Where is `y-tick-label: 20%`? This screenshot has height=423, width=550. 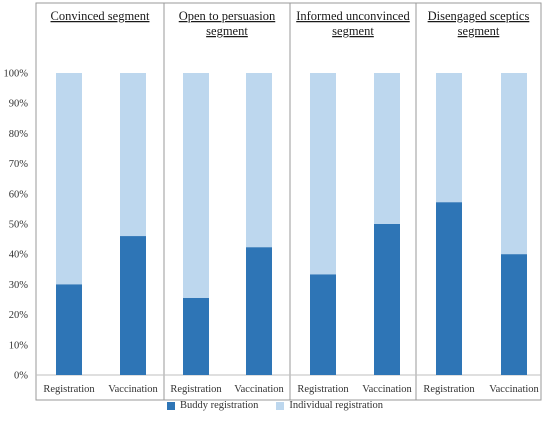
y-tick-label: 20% is located at coordinates (19, 315).